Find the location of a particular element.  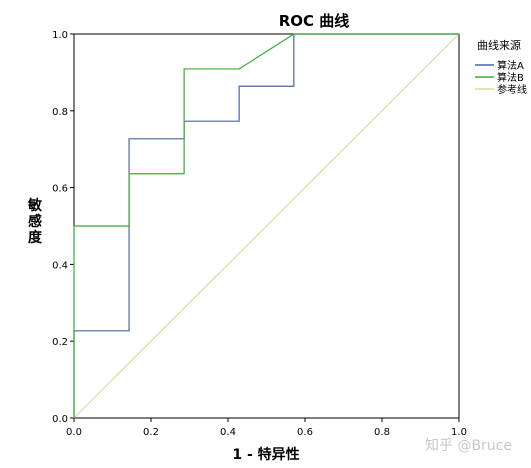

chart-title: ROC 曲线 is located at coordinates (314, 21).